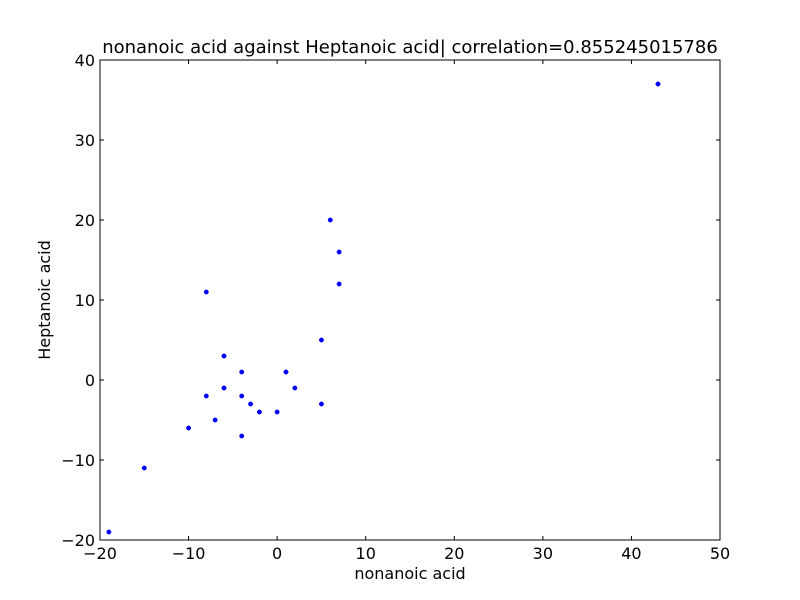 The height and width of the screenshot is (600, 800). I want to click on x-tick-label: 0, so click(277, 553).